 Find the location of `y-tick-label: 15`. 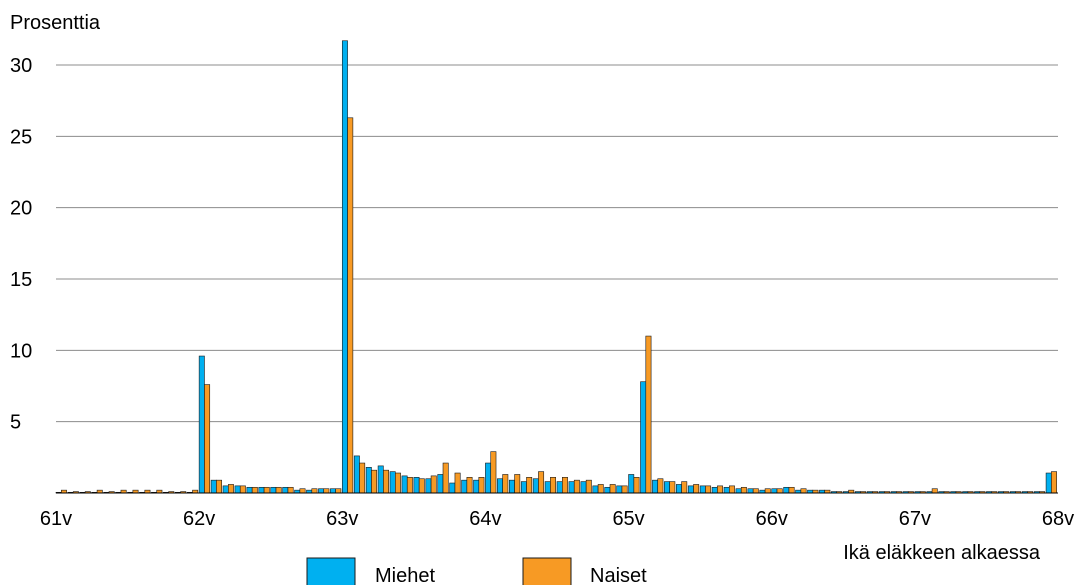

y-tick-label: 15 is located at coordinates (21, 280).